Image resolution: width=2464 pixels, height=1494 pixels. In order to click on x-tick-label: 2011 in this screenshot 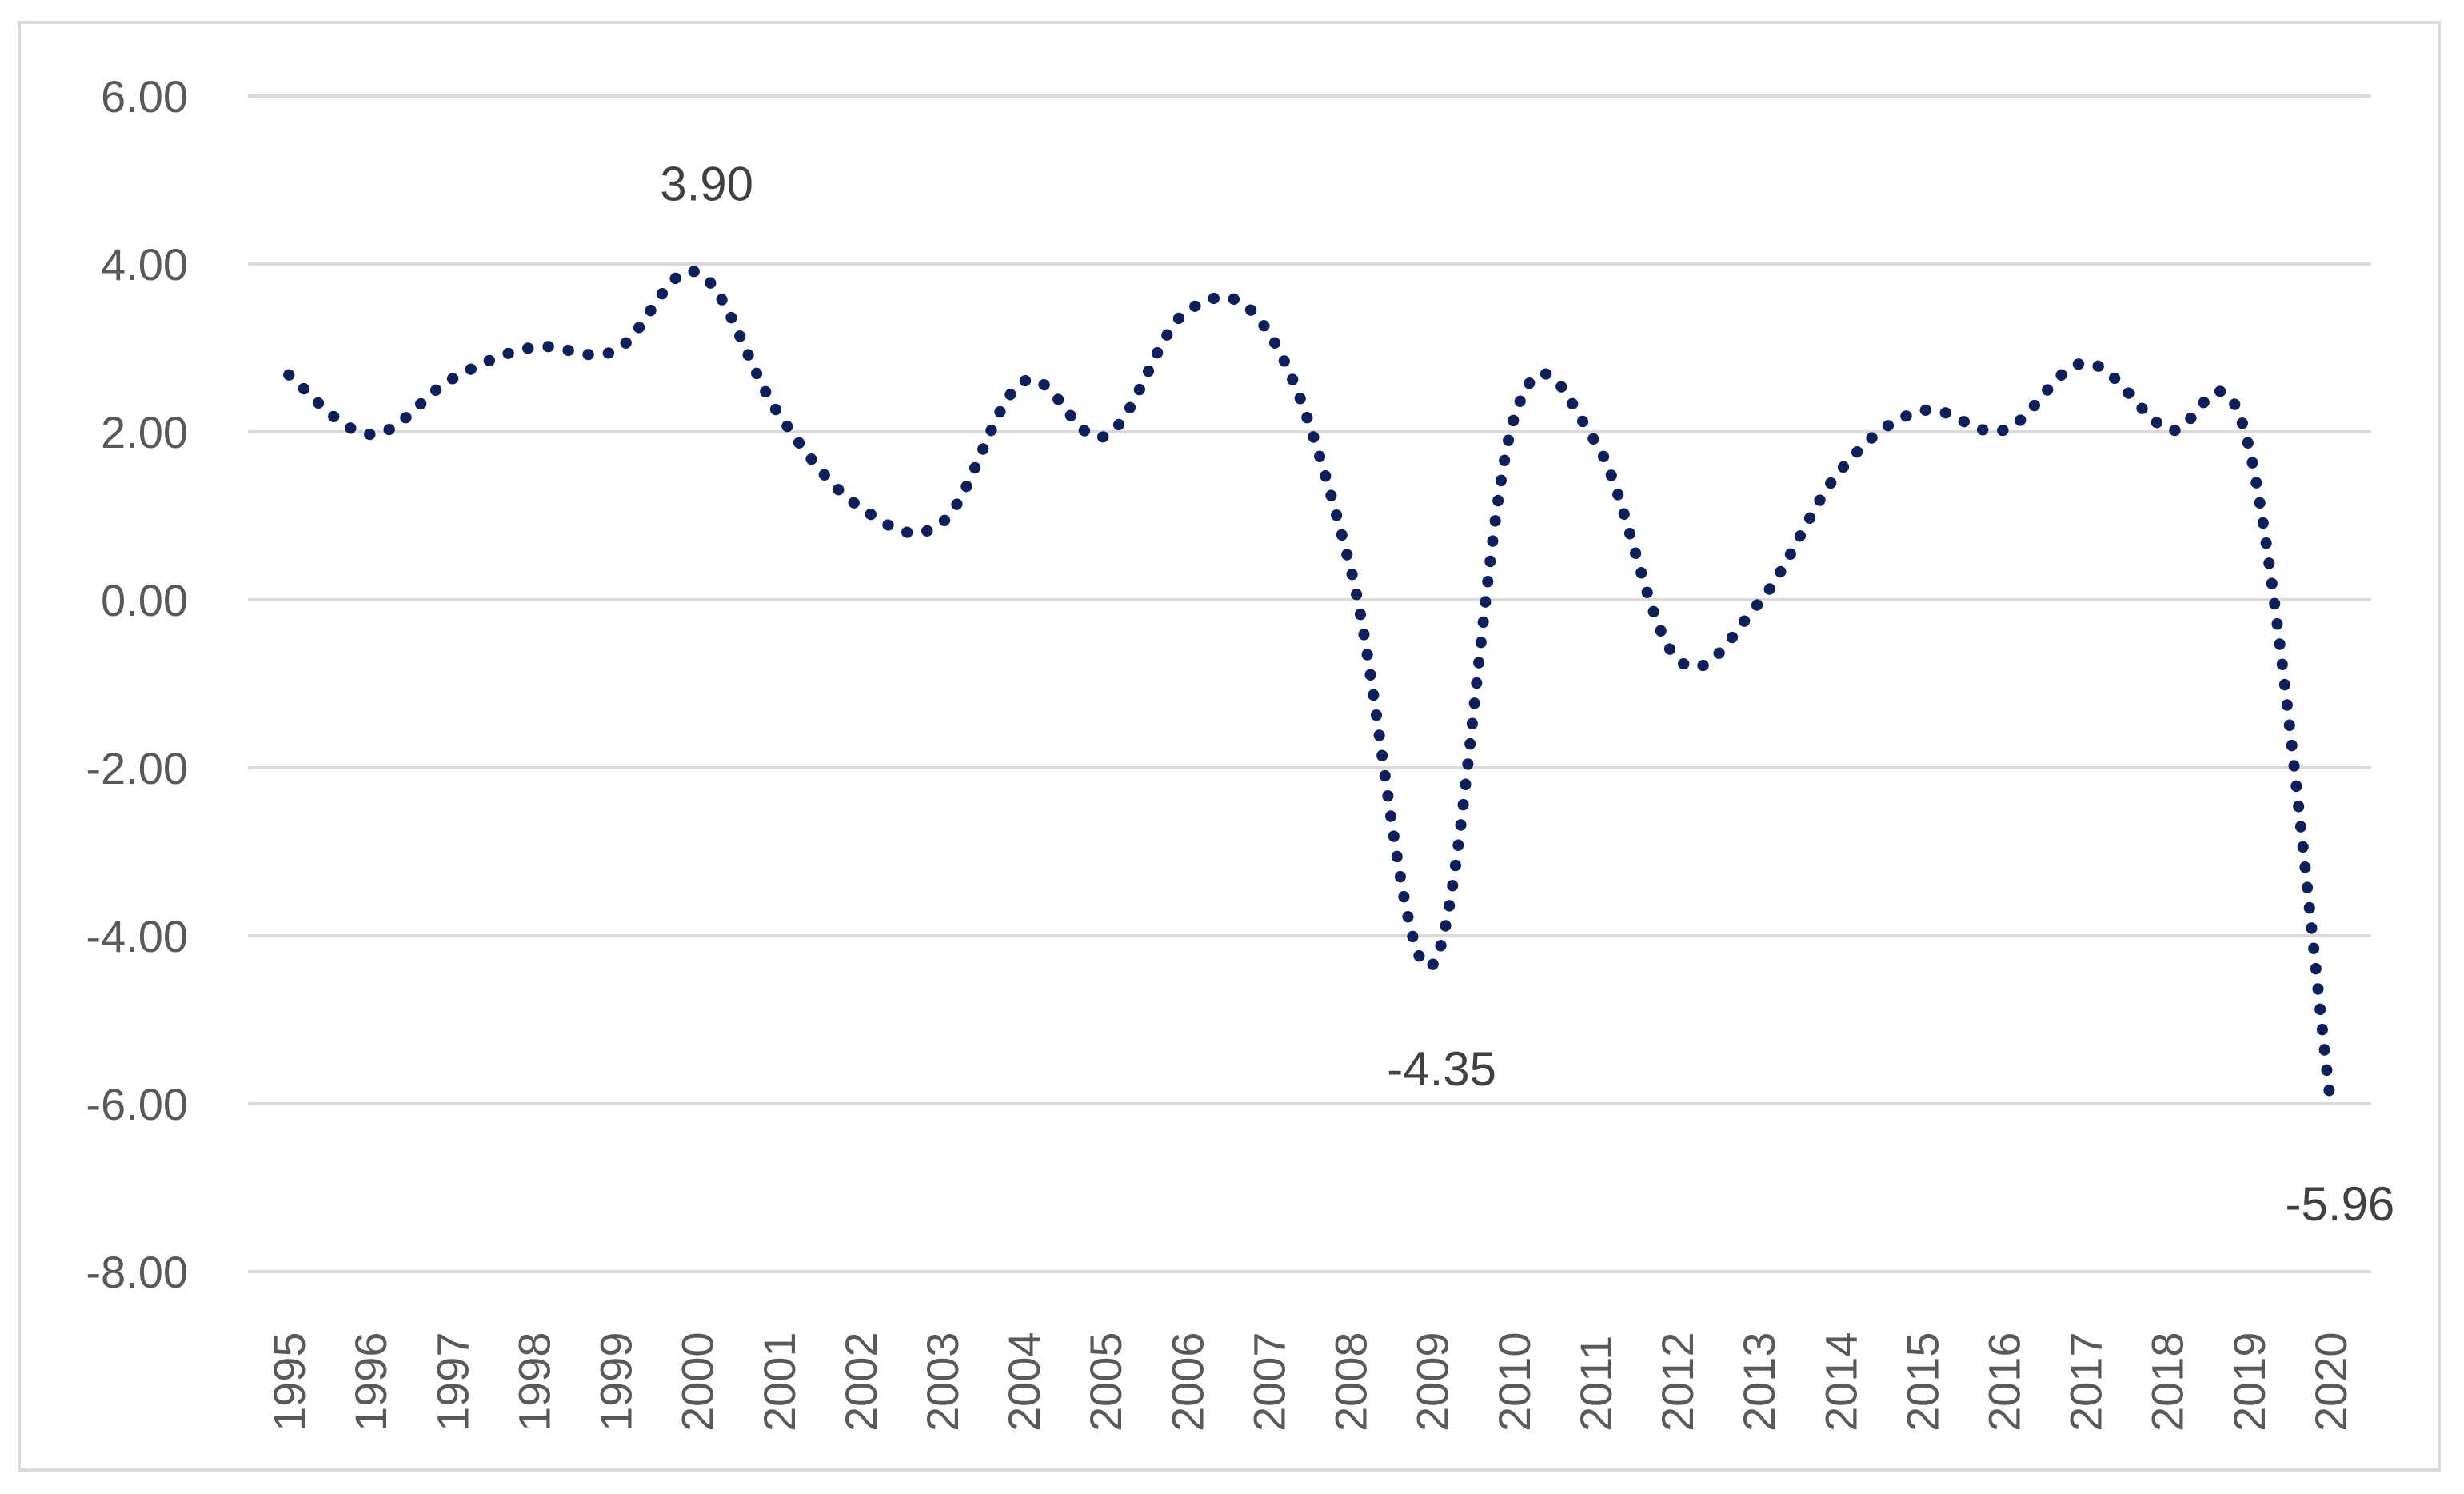, I will do `click(1596, 1384)`.